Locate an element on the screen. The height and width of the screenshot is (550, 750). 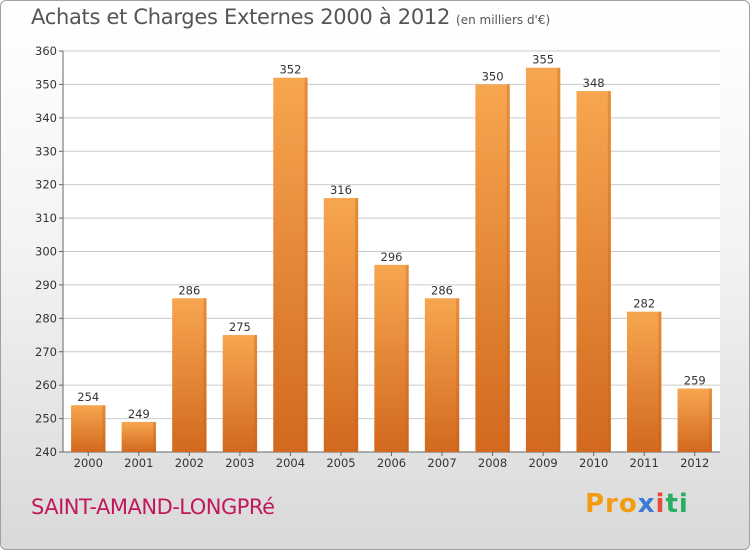
y-tick-label: 310 is located at coordinates (46, 218).